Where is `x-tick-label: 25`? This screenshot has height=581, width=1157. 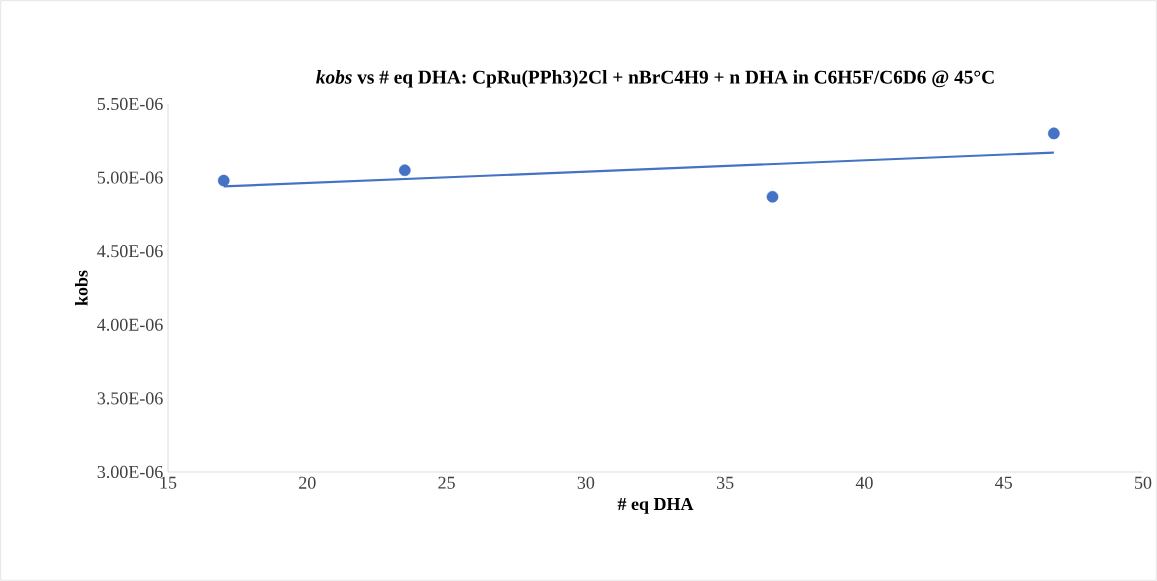 x-tick-label: 25 is located at coordinates (446, 482).